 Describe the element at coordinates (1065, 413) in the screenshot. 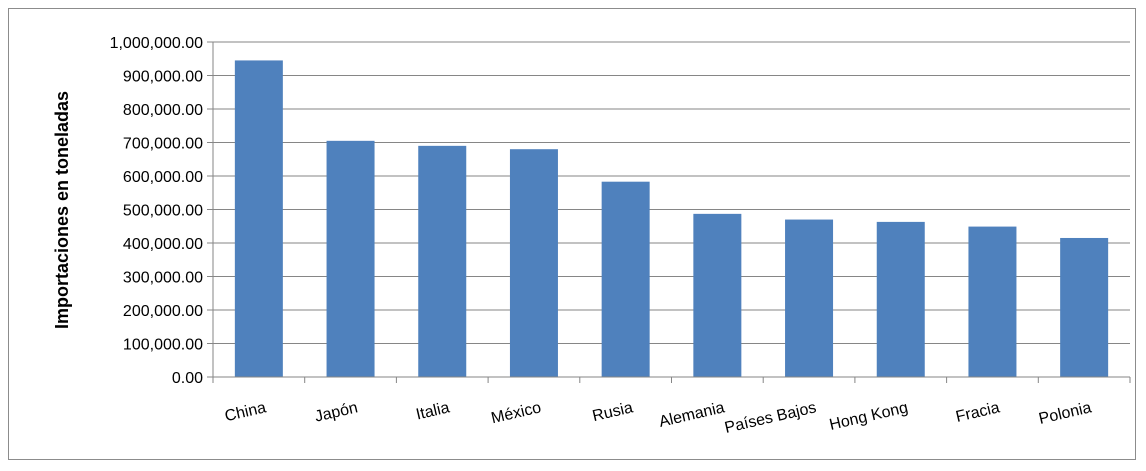

I see `x-category-label: Polonia` at that location.